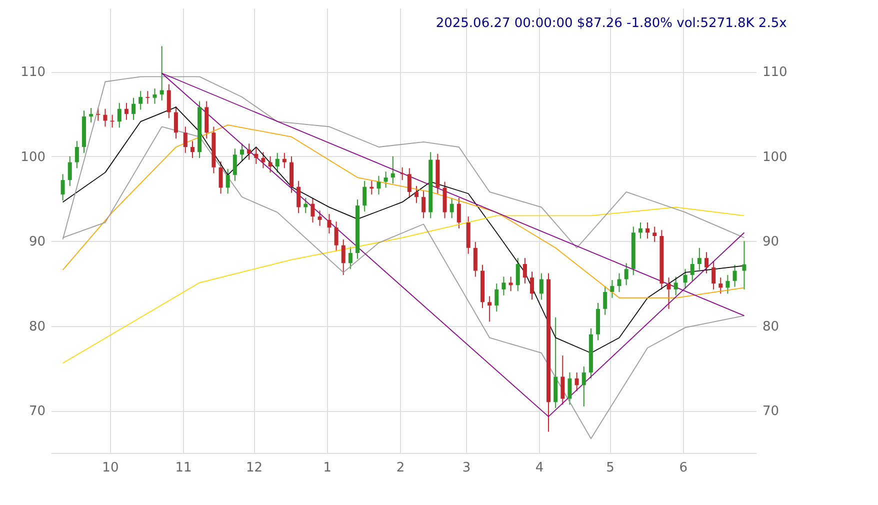 This screenshot has width=878, height=505. I want to click on x-tick-label: 5, so click(610, 468).